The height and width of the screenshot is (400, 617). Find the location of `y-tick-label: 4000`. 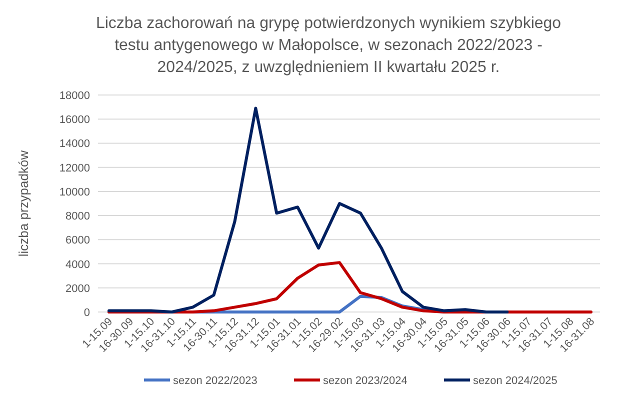

y-tick-label: 4000 is located at coordinates (78, 264).